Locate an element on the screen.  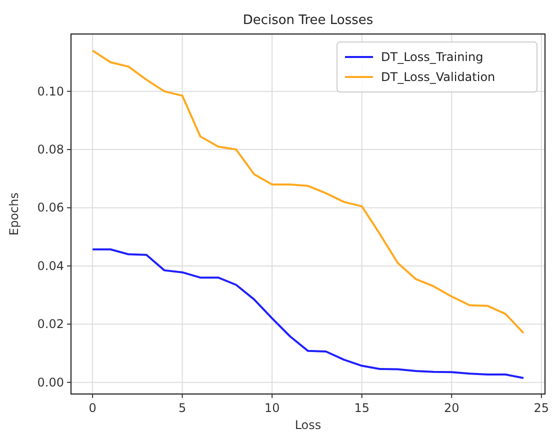
x-axis-title: Loss is located at coordinates (308, 425).